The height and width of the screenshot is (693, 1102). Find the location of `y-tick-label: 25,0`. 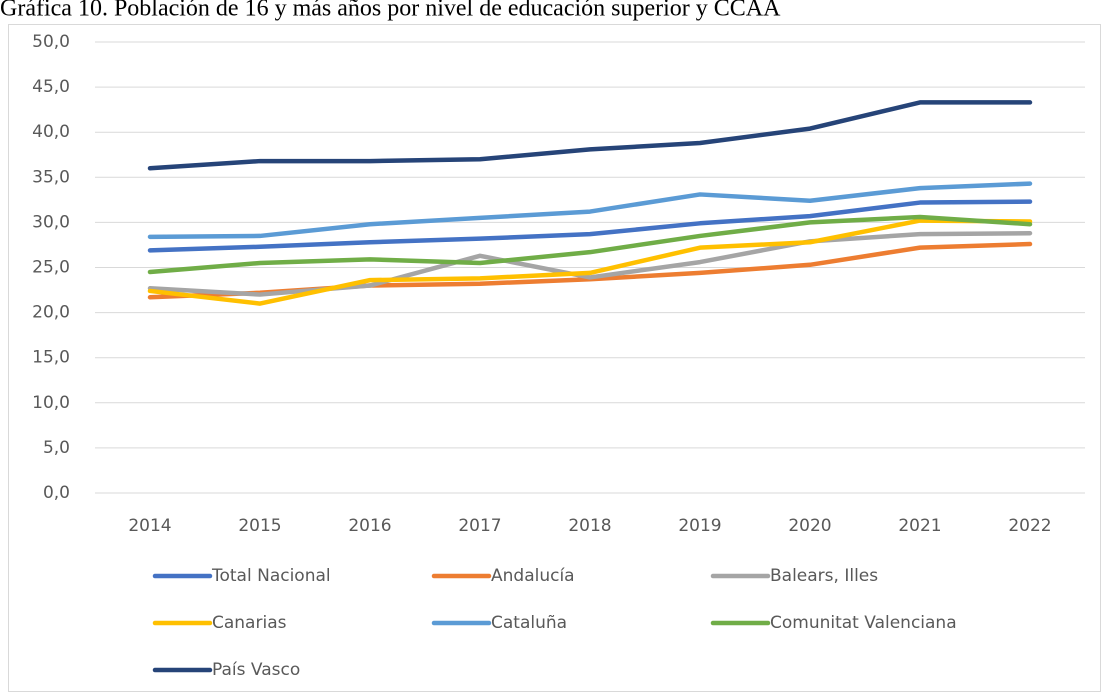

y-tick-label: 25,0 is located at coordinates (51, 268).